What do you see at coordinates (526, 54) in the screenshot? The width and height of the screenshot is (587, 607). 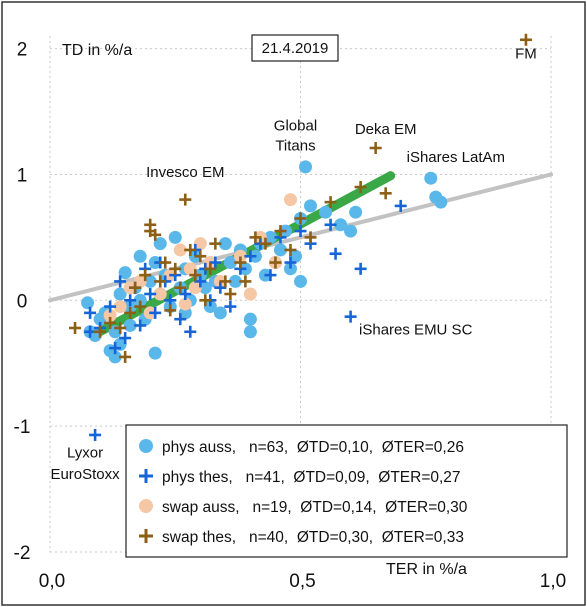 I see `annotation-label: FM` at bounding box center [526, 54].